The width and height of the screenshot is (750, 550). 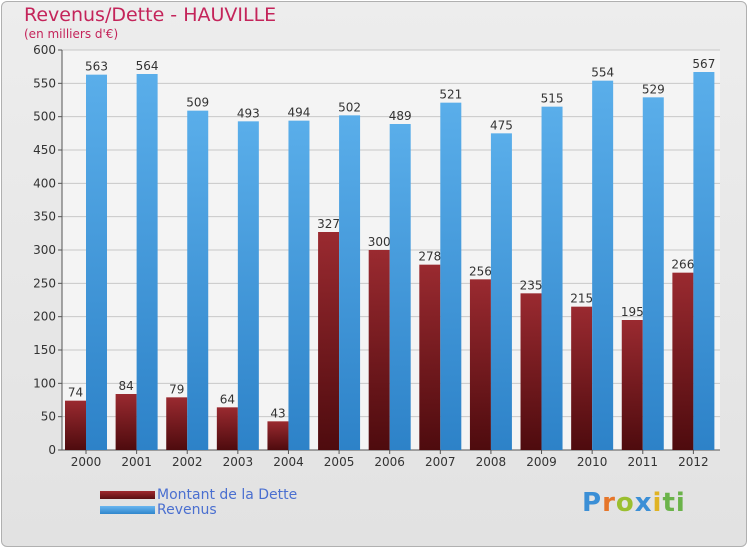 I want to click on x-tick-label-2004: 2004, so click(x=288, y=462).